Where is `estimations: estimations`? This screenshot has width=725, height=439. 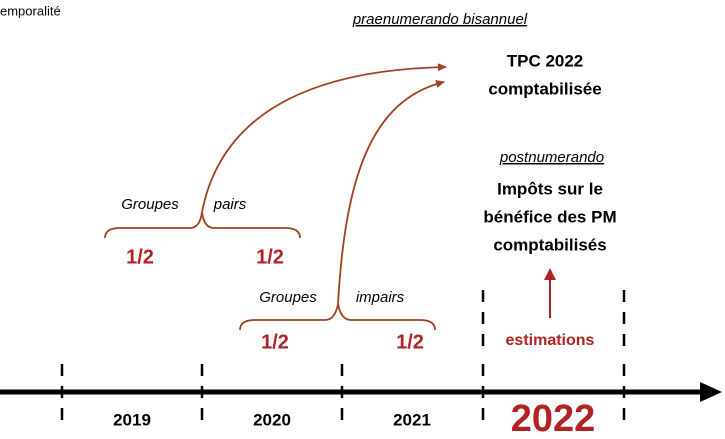
estimations: estimations is located at coordinates (550, 340).